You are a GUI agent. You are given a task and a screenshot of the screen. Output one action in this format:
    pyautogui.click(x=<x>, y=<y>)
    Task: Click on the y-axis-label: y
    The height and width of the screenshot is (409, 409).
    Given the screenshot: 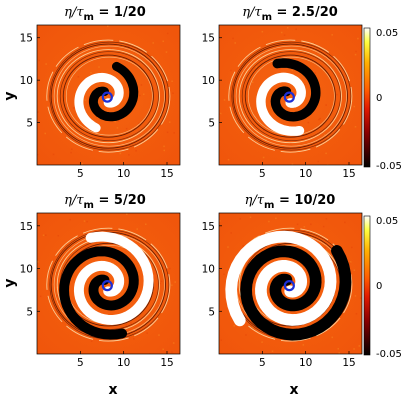 What is the action you would take?
    pyautogui.click(x=10, y=282)
    